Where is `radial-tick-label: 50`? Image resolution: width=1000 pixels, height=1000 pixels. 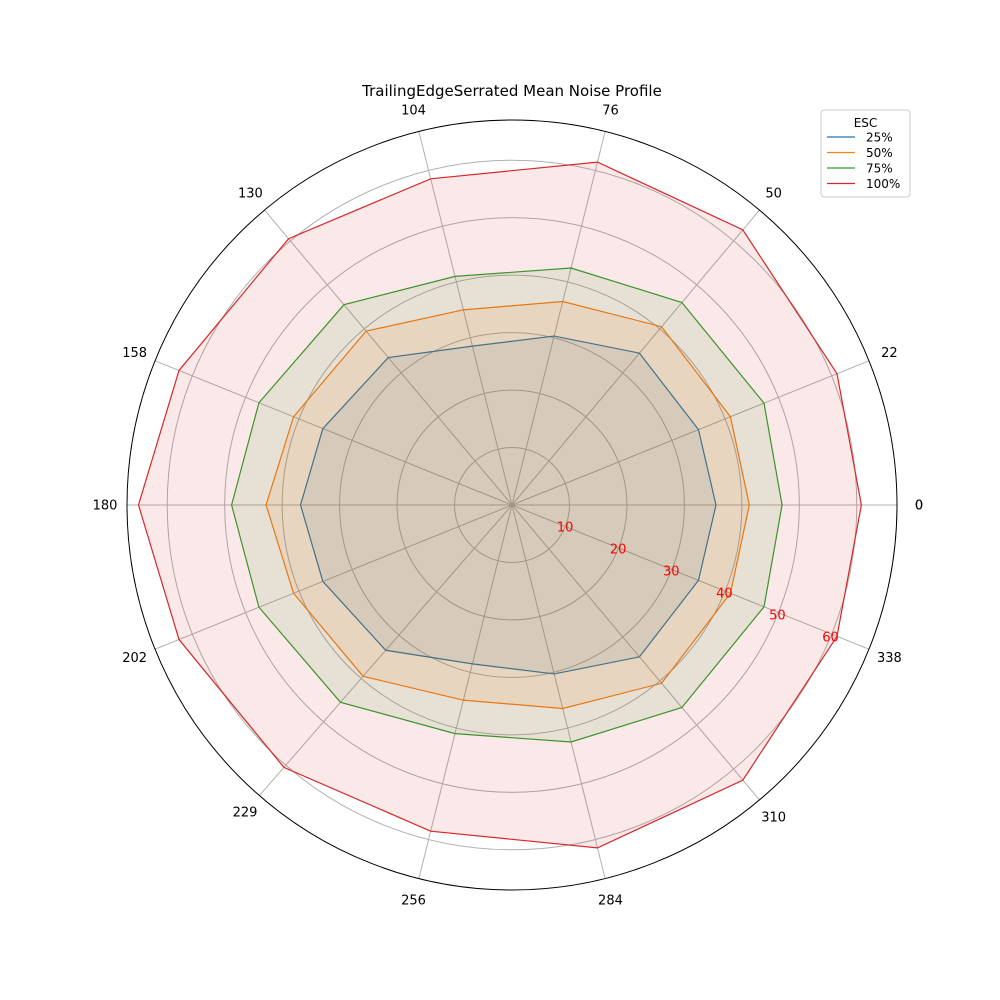
radial-tick-label: 50 is located at coordinates (777, 615).